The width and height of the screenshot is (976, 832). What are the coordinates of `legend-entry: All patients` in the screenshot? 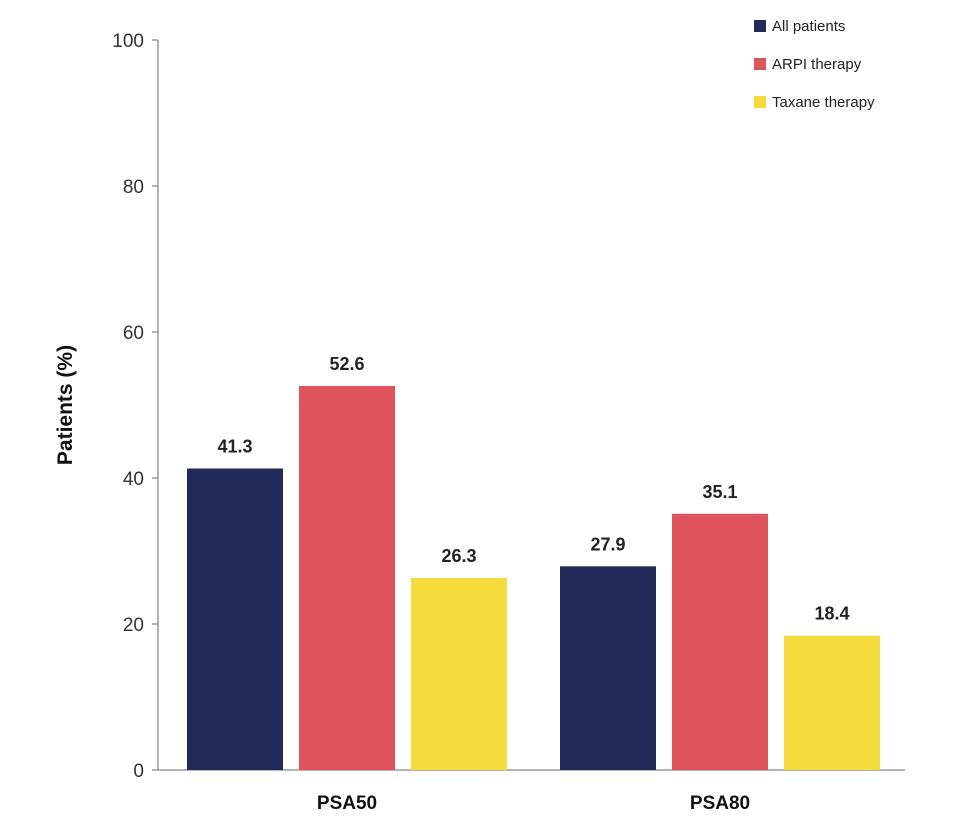 It's located at (808, 26).